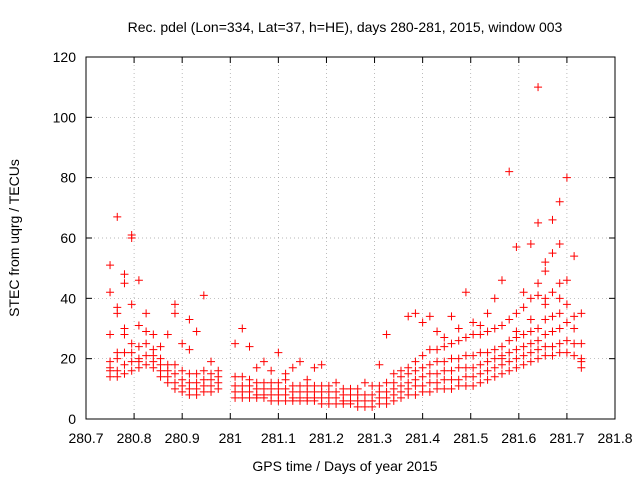 This screenshot has height=480, width=640. Describe the element at coordinates (85, 438) in the screenshot. I see `x-tick-label: 280.7` at that location.